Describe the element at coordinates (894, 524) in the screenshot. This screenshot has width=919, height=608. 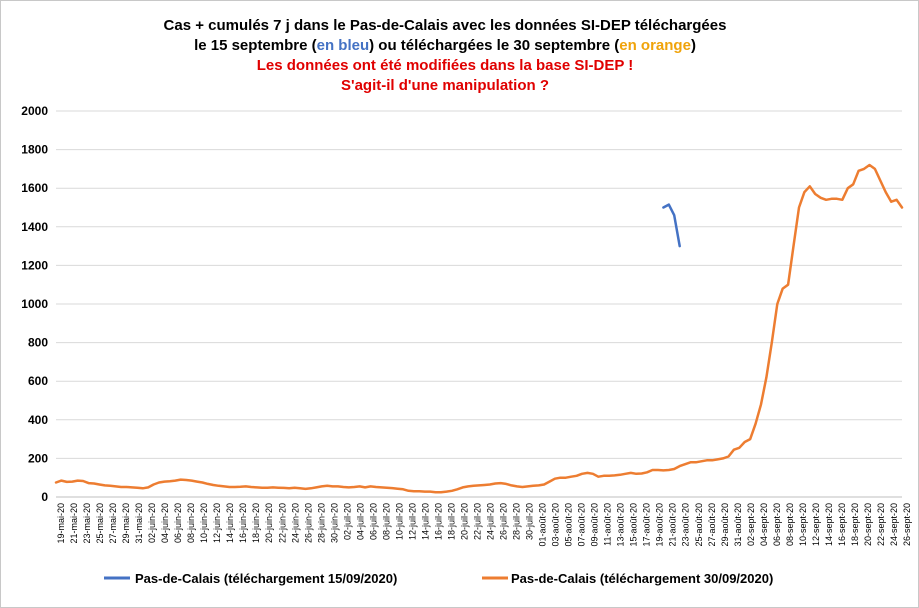
I see `x-tick-label: 24-sept-20` at that location.